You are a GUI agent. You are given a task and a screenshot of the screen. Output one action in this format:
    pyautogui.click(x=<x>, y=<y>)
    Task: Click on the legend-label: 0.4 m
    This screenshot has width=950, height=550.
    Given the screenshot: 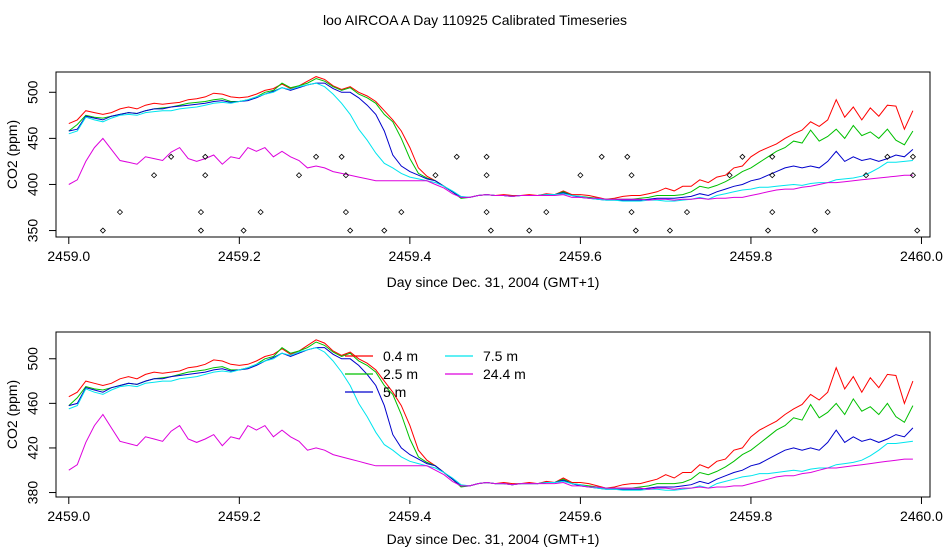 What is the action you would take?
    pyautogui.click(x=400, y=356)
    